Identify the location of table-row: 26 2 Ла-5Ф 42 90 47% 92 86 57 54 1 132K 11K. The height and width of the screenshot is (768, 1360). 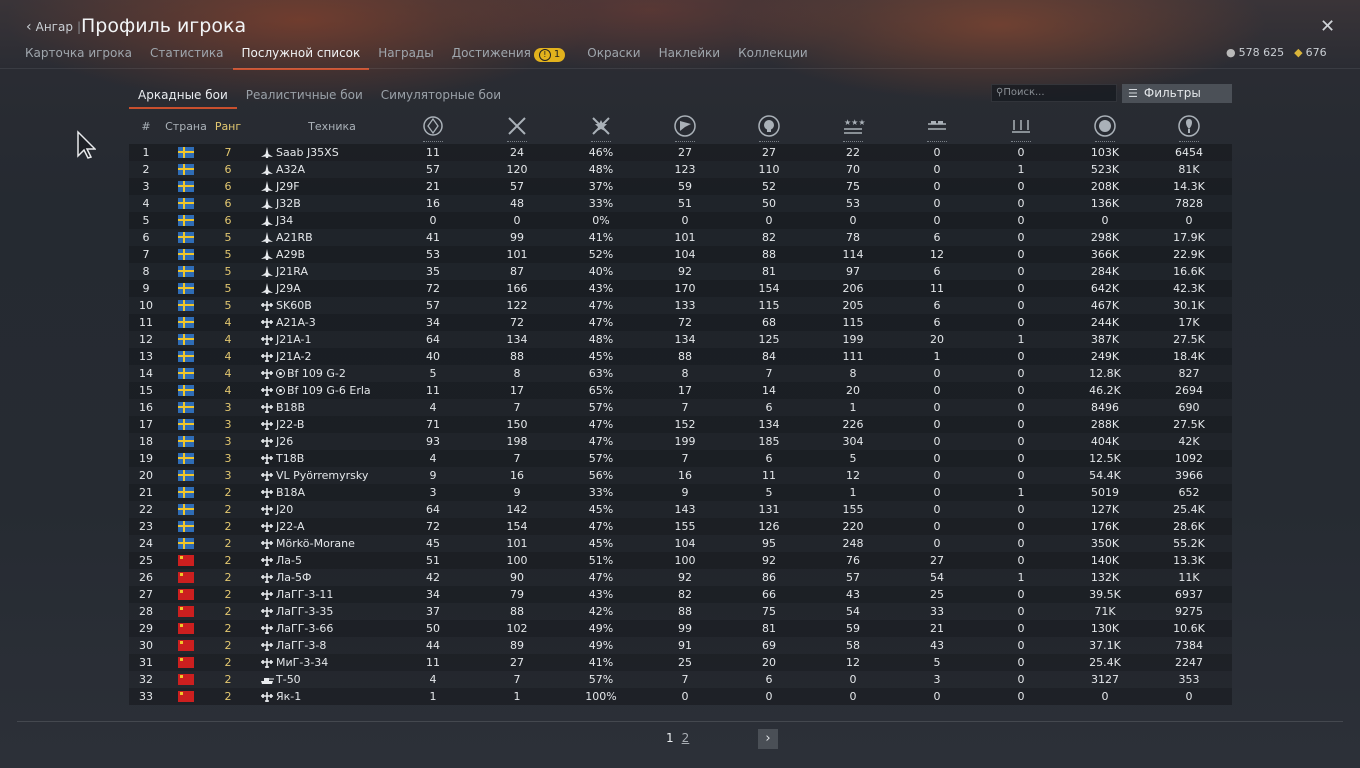
(680, 577).